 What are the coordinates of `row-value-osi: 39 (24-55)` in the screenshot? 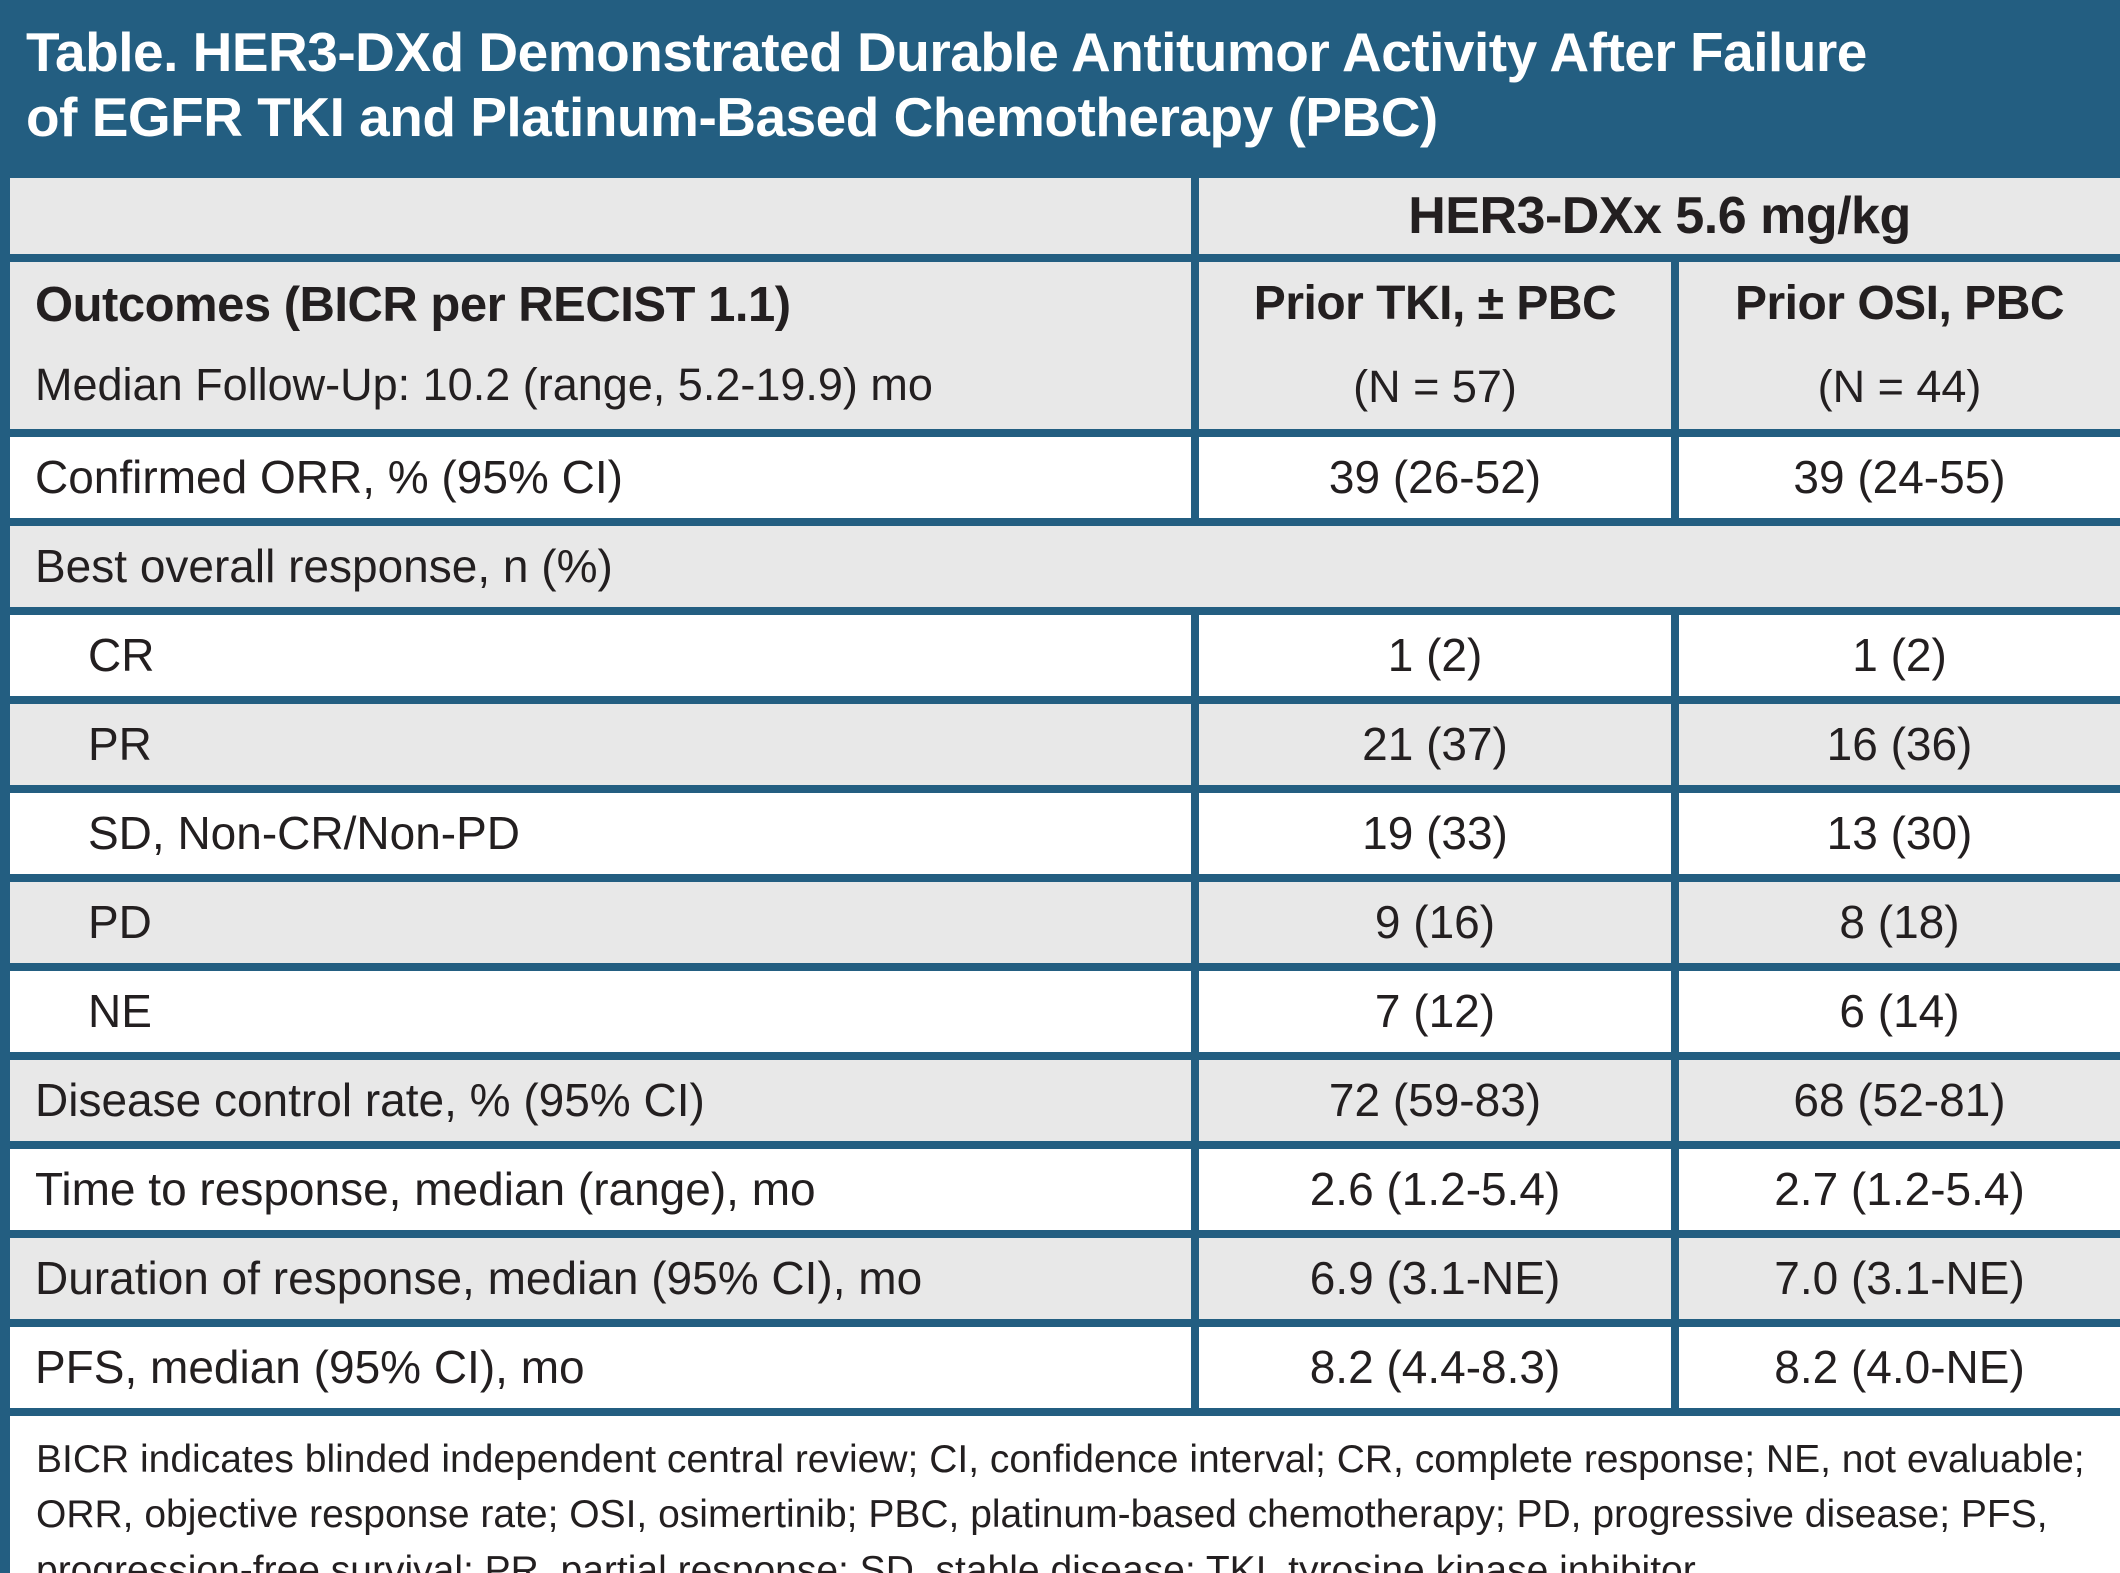 It's located at (1895, 477).